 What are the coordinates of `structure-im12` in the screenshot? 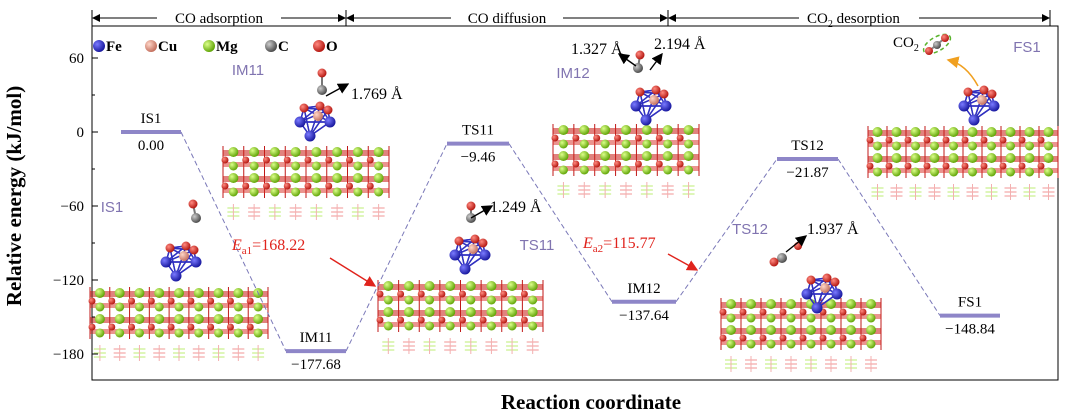 It's located at (625, 161).